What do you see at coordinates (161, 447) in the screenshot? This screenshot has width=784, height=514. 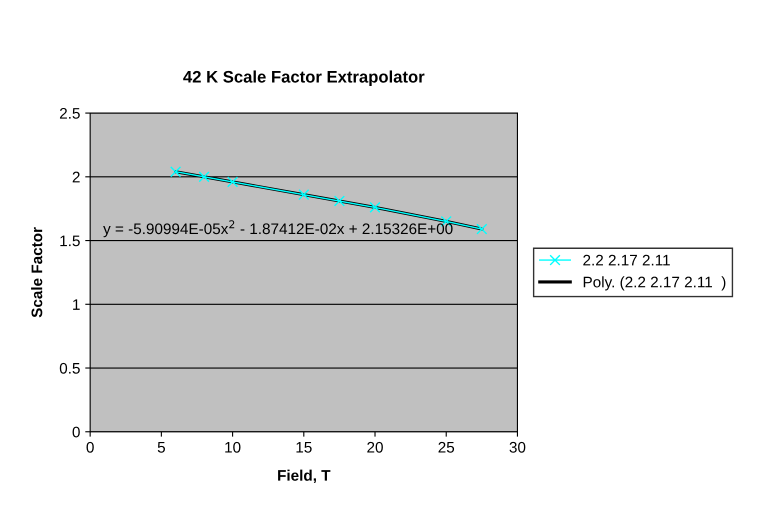 I see `x-tick-label: 5` at bounding box center [161, 447].